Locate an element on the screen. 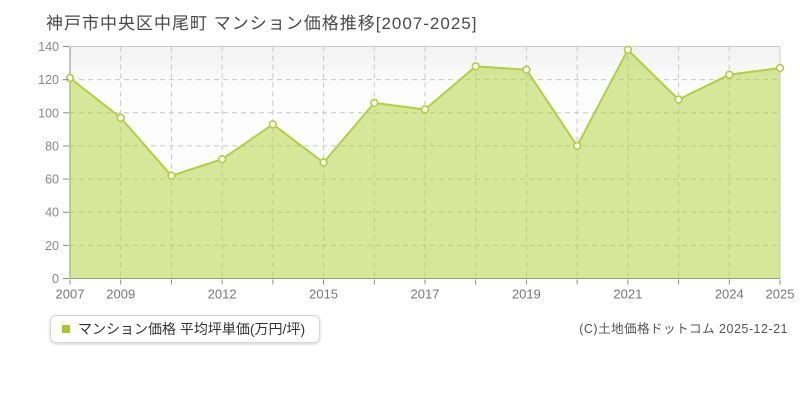 This screenshot has height=400, width=800. y-tick-label: 20 is located at coordinates (52, 246).